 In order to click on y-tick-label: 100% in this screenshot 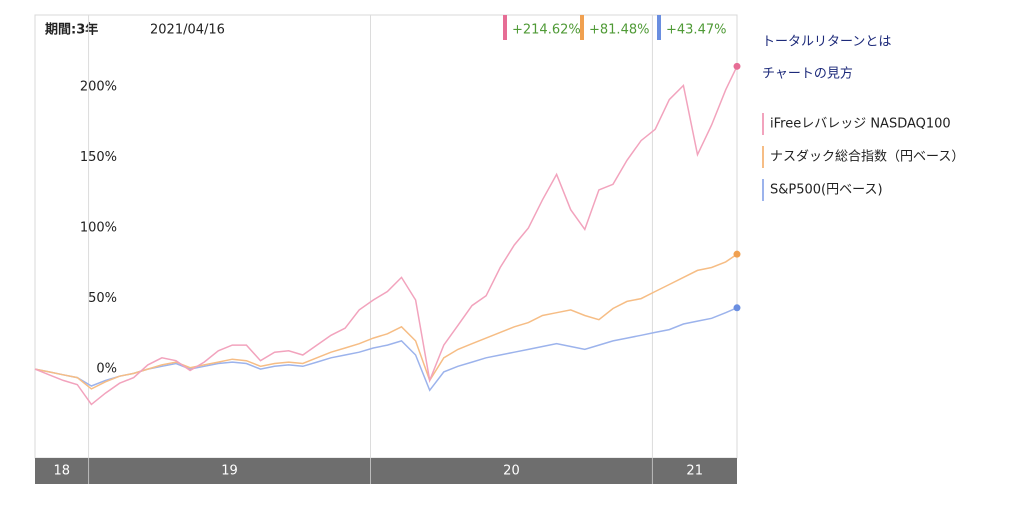, I will do `click(98, 228)`.